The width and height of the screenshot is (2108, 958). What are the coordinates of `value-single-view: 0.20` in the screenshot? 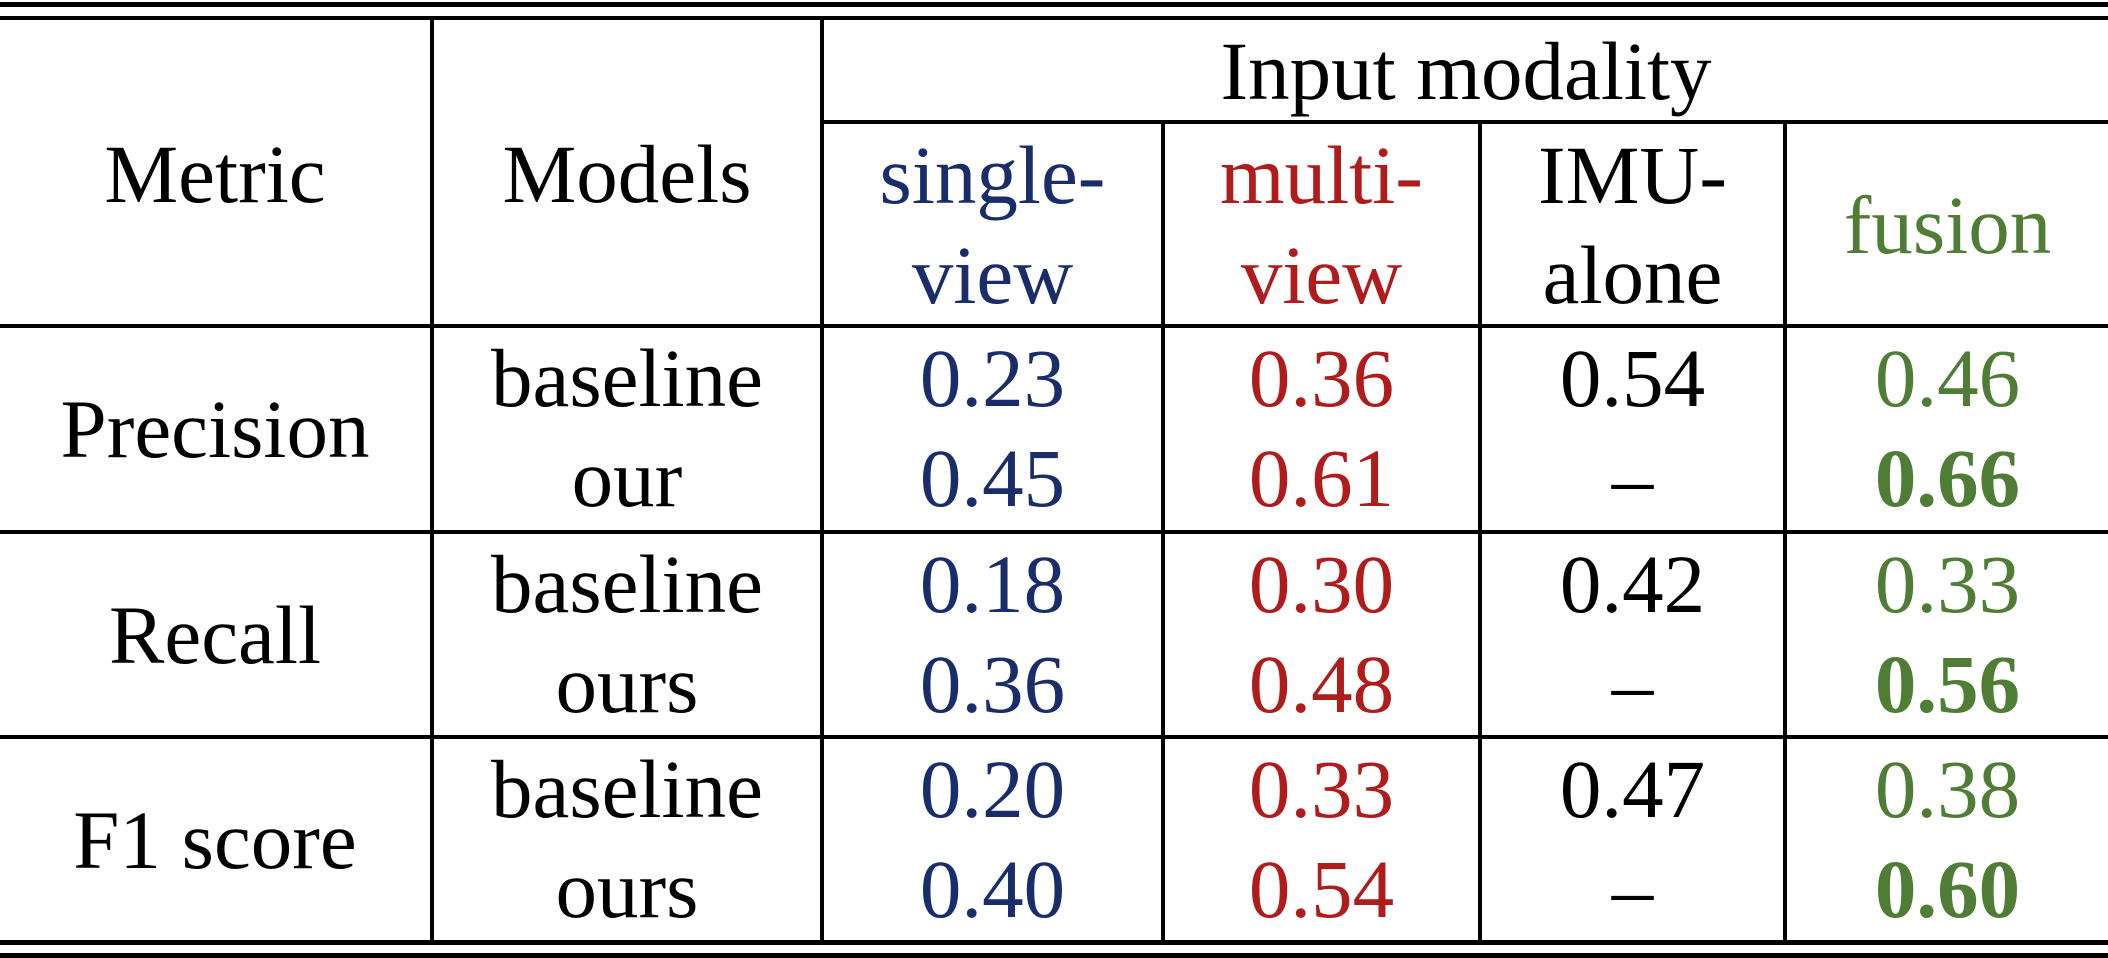 It's located at (992, 789).